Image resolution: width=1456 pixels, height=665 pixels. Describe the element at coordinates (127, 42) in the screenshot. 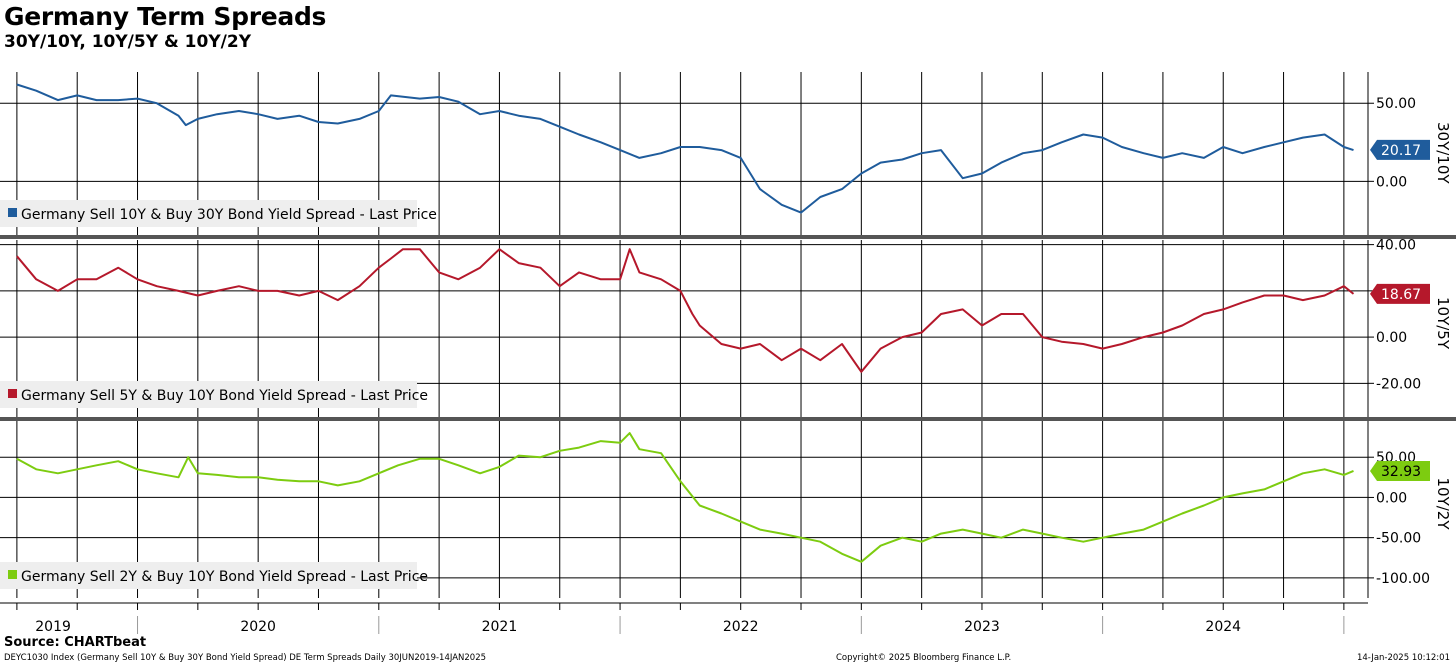

I see `chart-subtitle: 30Y/10Y, 10Y/5Y & 10Y/2Y` at that location.